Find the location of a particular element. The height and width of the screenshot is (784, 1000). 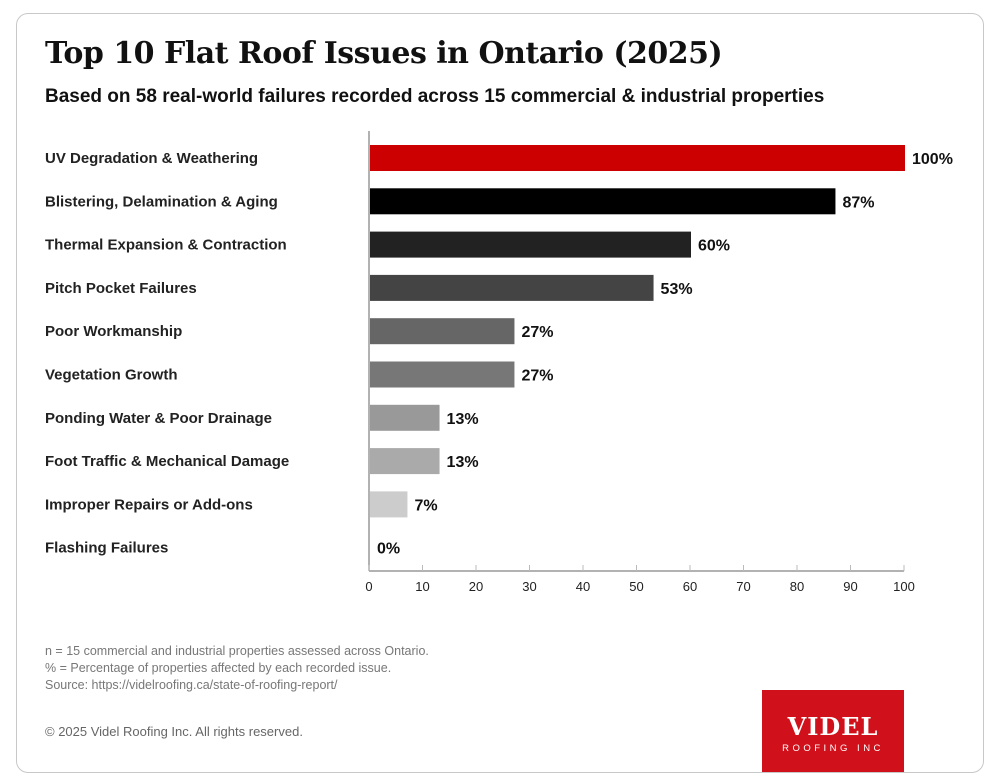

logo-name: VIDEL is located at coordinates (833, 726).